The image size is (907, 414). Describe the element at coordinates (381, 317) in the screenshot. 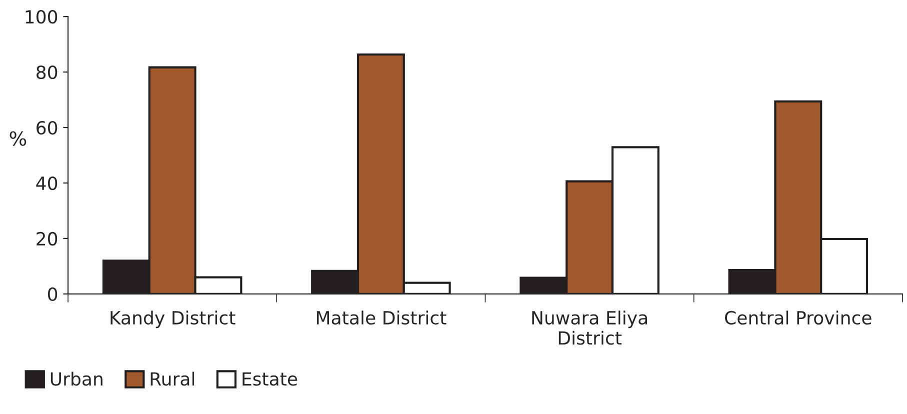

I see `x-tick-label: Matale District` at that location.